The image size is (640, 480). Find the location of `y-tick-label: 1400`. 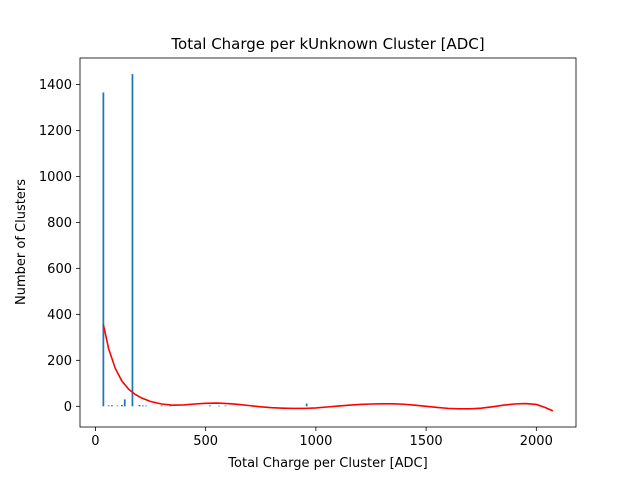

y-tick-label: 1400 is located at coordinates (55, 85).